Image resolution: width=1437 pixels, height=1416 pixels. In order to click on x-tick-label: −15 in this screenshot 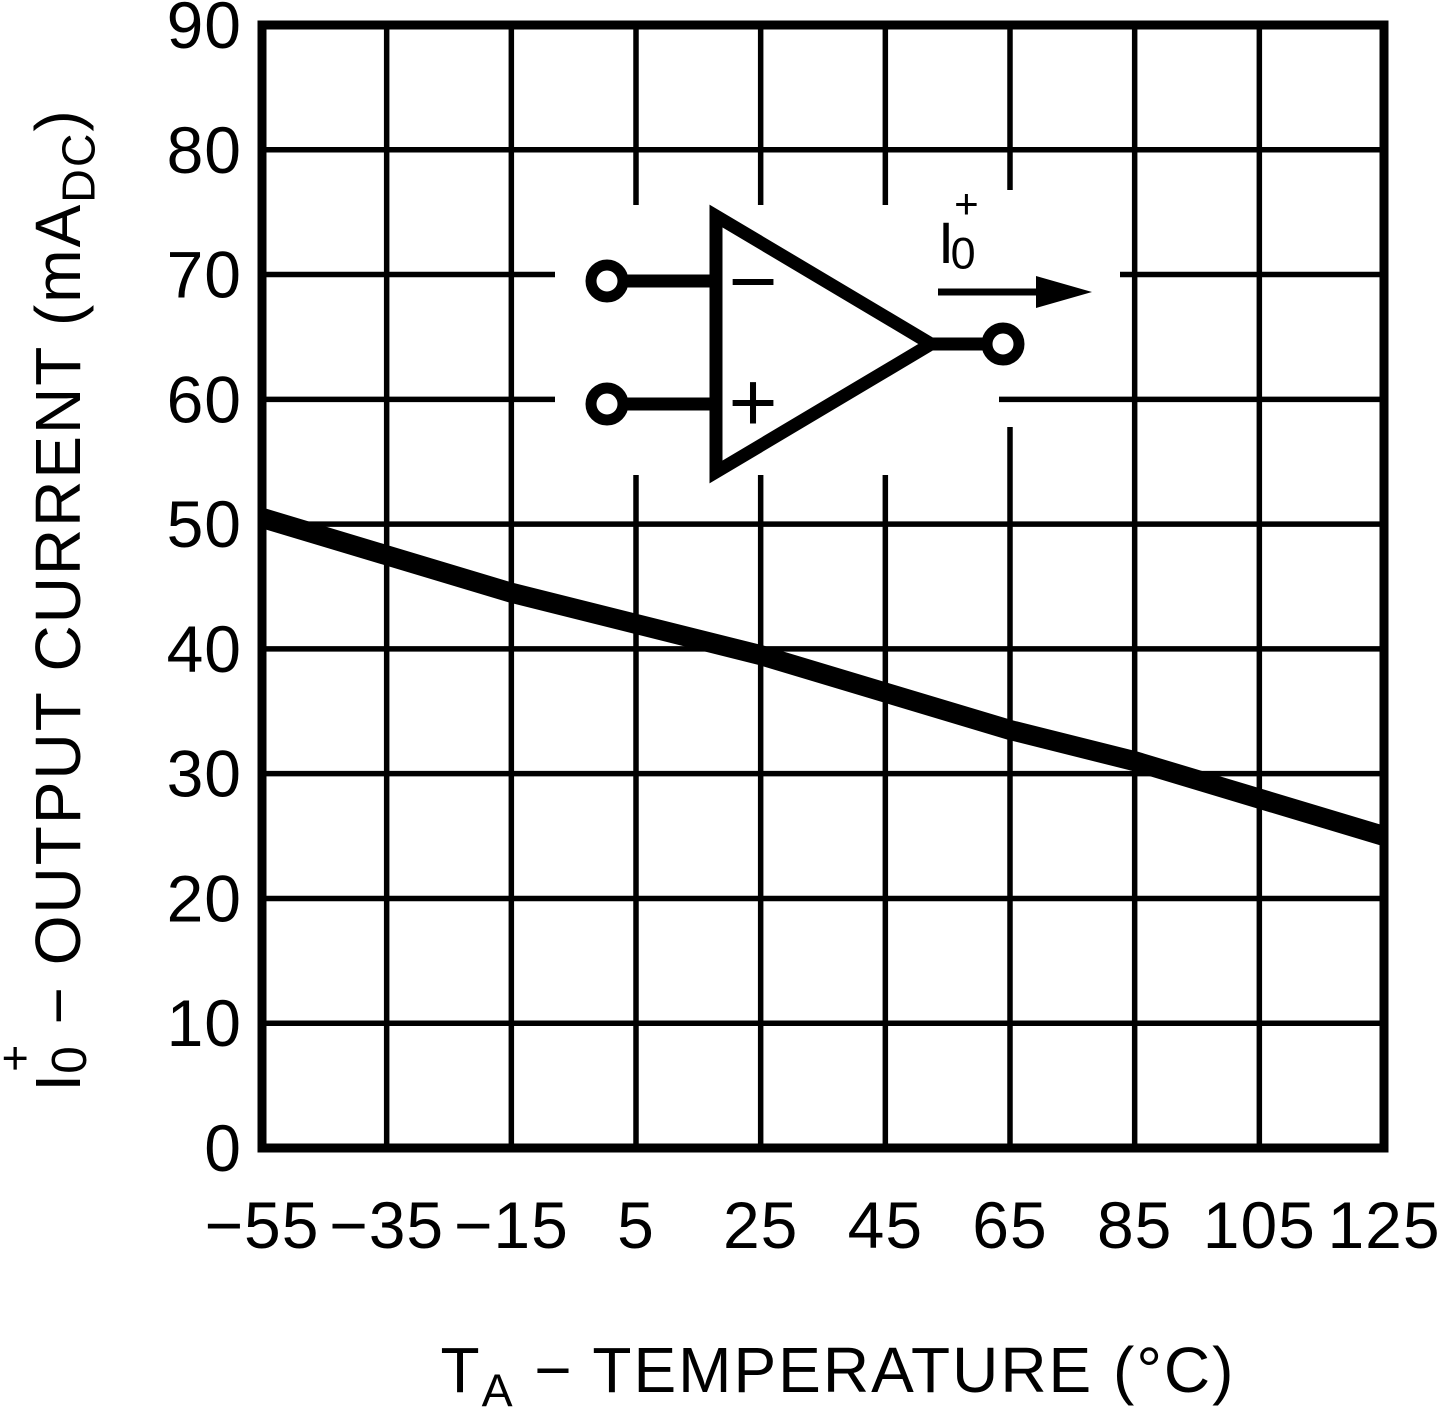, I will do `click(511, 1225)`.